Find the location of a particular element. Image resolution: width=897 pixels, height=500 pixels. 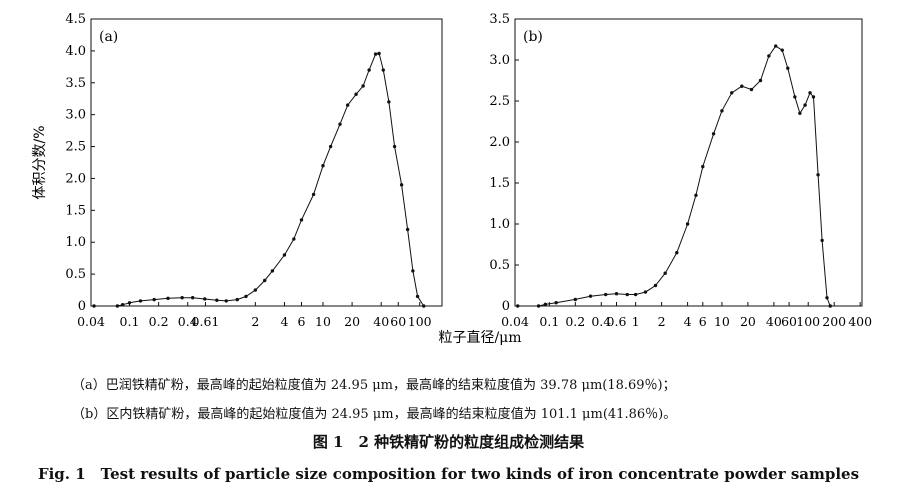

y-tick-label: 3.5 is located at coordinates (499, 19).